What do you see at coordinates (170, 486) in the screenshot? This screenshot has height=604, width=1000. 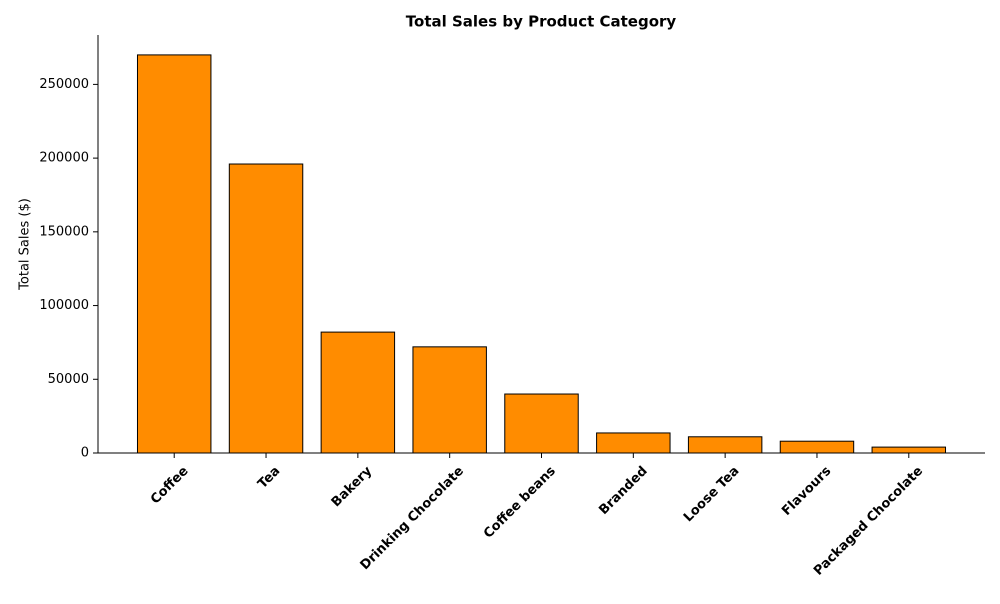 I see `x-tick-label: Coffee` at bounding box center [170, 486].